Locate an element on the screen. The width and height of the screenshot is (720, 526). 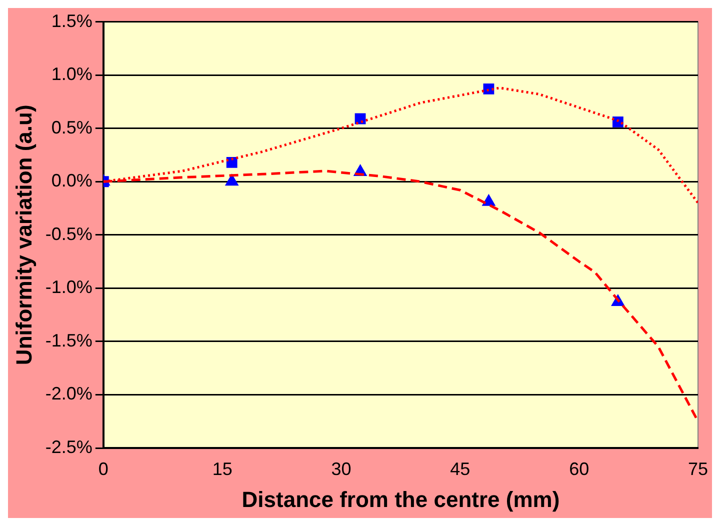
y-tick-label: -2.0% is located at coordinates (68, 394).